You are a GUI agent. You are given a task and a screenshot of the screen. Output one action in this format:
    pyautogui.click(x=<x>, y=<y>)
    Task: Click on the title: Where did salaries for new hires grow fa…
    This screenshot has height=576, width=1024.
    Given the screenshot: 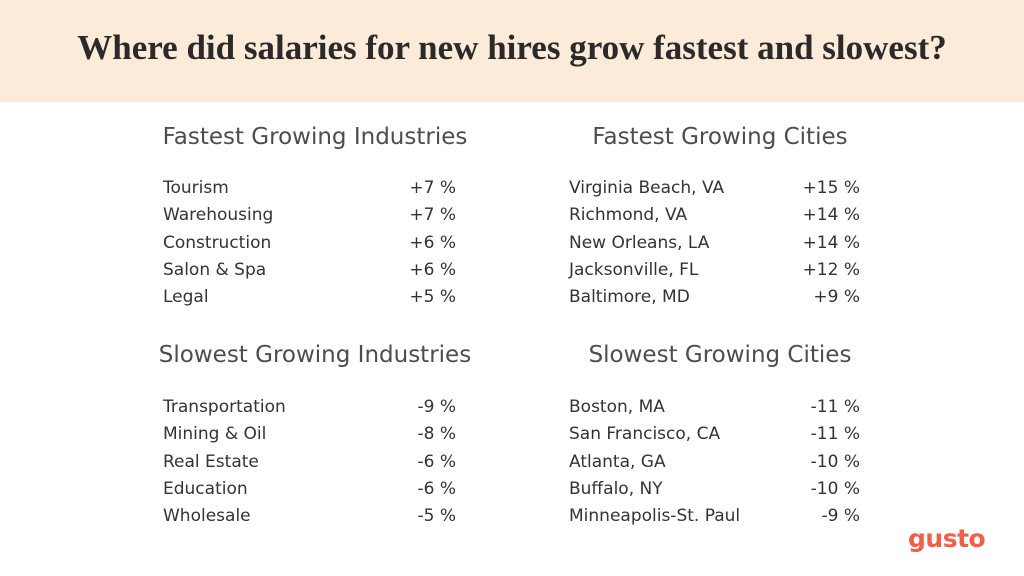 What is the action you would take?
    pyautogui.click(x=512, y=47)
    